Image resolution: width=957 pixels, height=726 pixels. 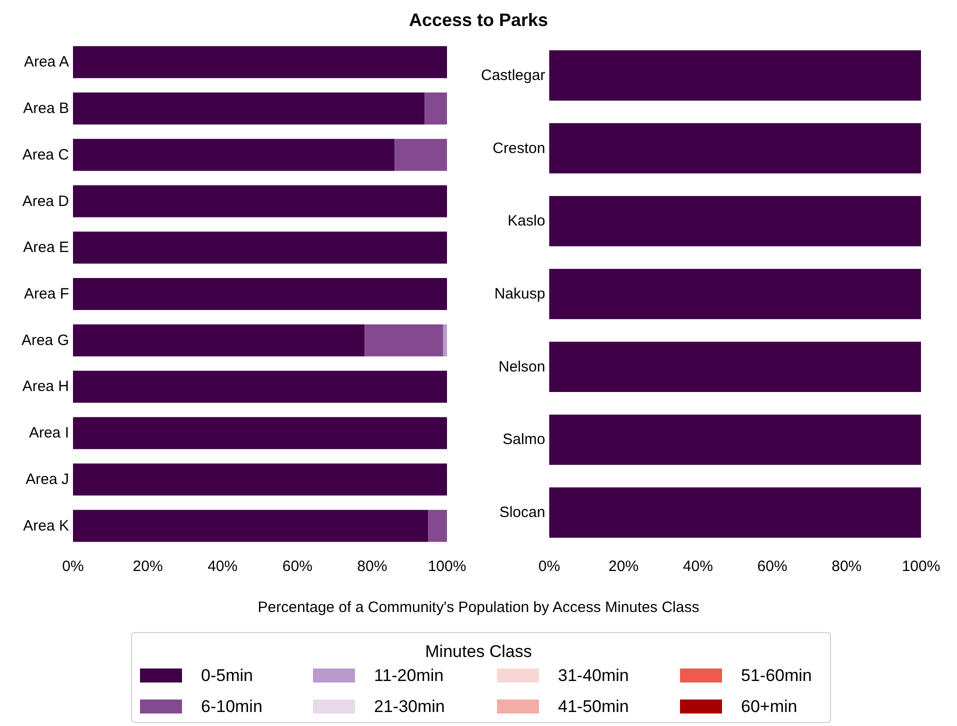 I want to click on legend-label: 0-5min, so click(x=227, y=675).